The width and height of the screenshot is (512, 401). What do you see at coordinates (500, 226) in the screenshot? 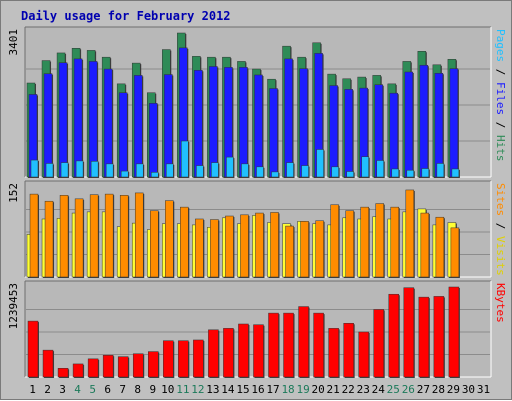
I see `visits-legend-label-part-2: /` at bounding box center [500, 226].